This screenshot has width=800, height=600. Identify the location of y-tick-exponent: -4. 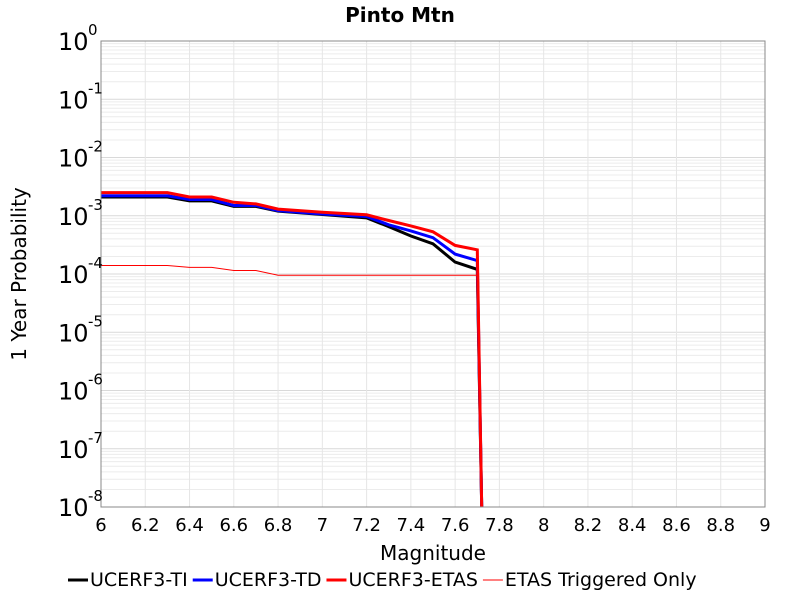
(95, 263).